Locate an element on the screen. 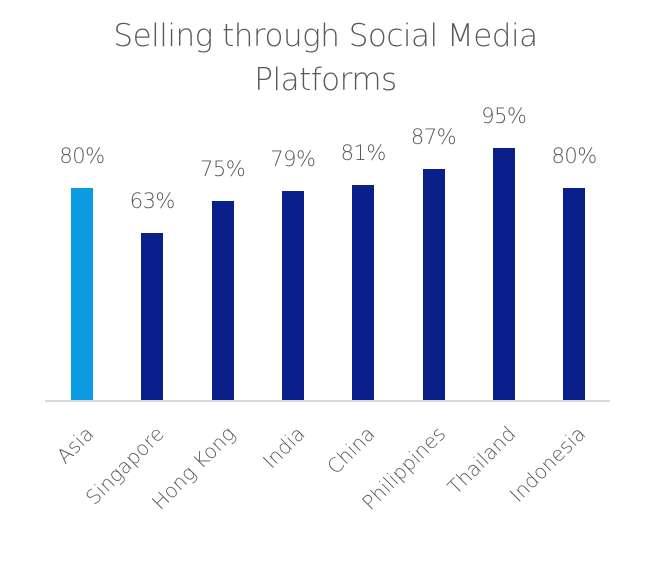 The width and height of the screenshot is (651, 574). x-tick-label: China is located at coordinates (351, 450).